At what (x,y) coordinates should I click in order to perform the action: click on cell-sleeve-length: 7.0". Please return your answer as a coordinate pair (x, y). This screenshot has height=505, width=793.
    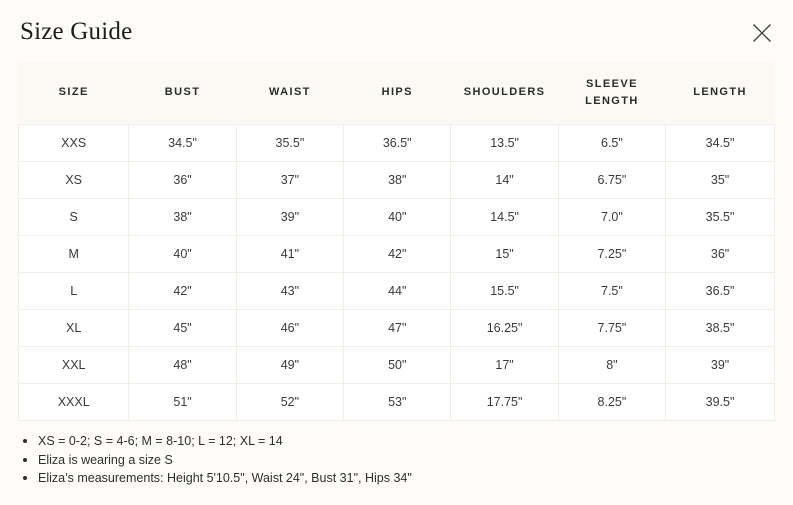
    Looking at the image, I should click on (612, 217).